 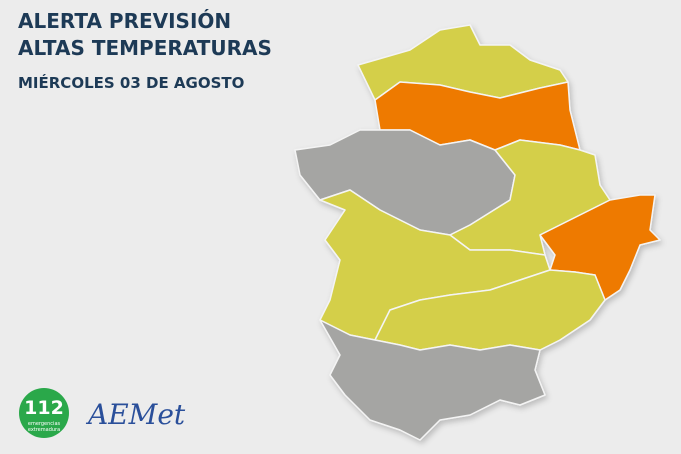 I want to click on title-line: ALERTA PREVISIÓN, so click(x=124, y=21).